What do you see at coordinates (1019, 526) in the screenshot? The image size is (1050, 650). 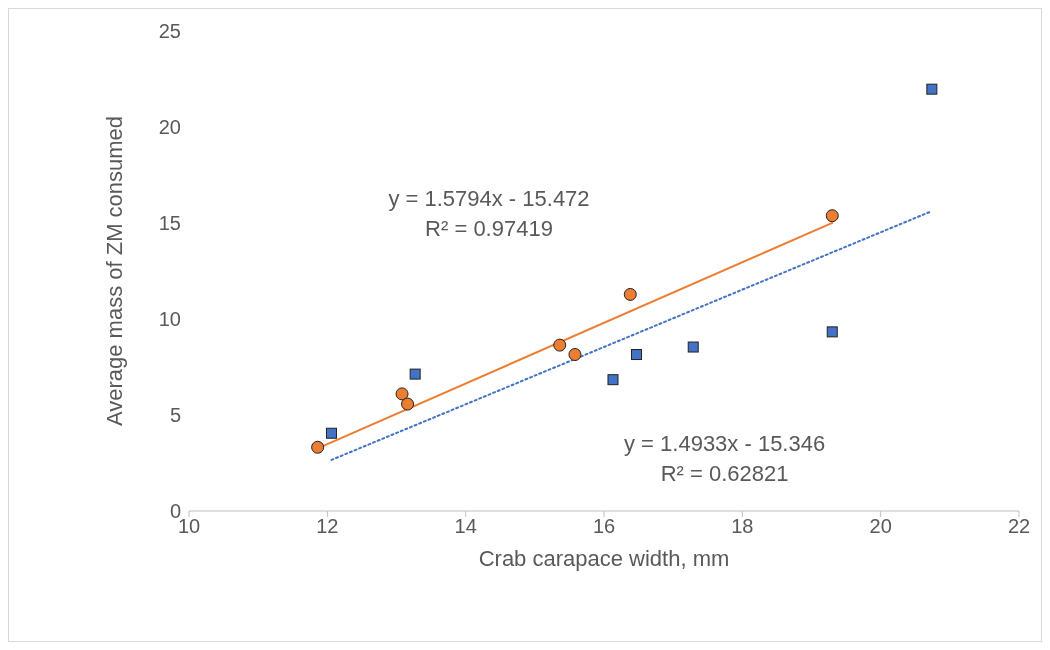 I see `x-tick-label: 22` at bounding box center [1019, 526].